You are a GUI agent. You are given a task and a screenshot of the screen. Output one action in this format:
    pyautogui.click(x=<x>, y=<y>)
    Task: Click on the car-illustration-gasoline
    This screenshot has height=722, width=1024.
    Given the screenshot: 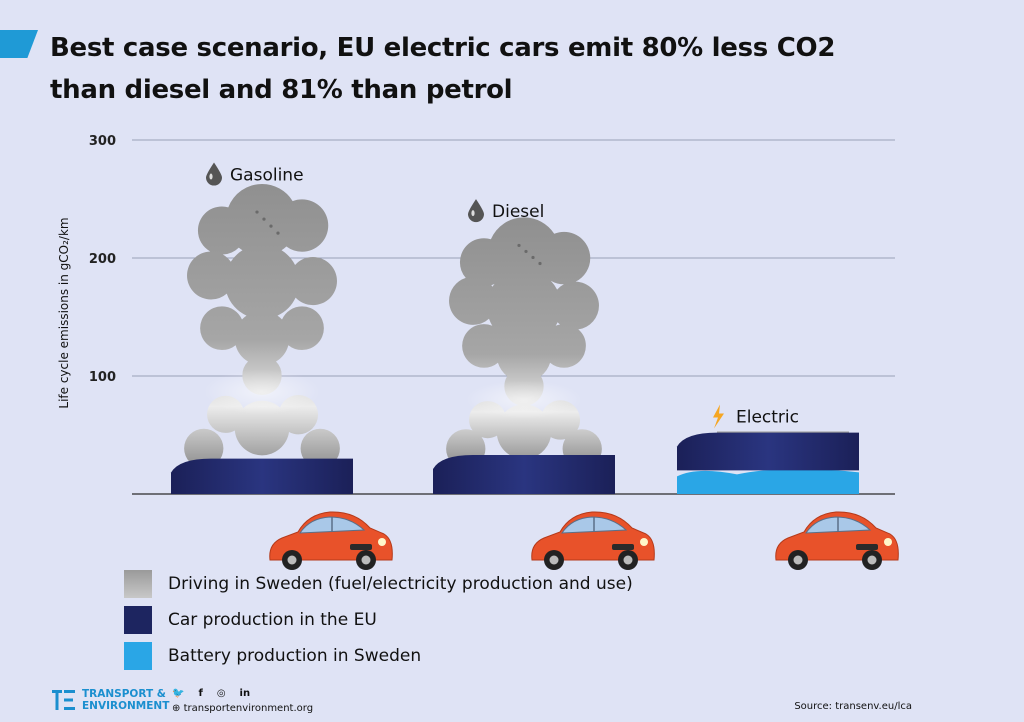 What is the action you would take?
    pyautogui.click(x=331, y=541)
    